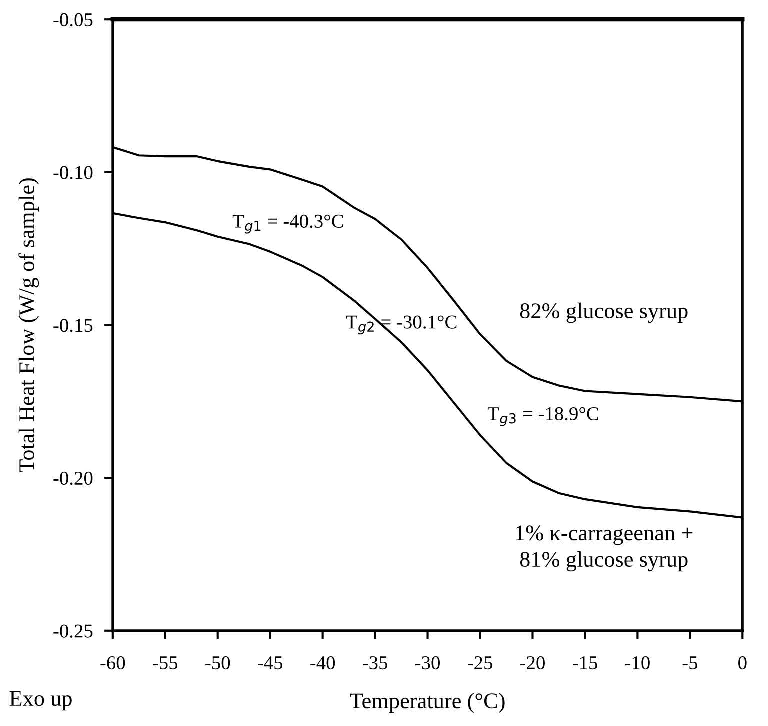 This screenshot has height=726, width=768. I want to click on y-tick-label: -0.05, so click(73, 20).